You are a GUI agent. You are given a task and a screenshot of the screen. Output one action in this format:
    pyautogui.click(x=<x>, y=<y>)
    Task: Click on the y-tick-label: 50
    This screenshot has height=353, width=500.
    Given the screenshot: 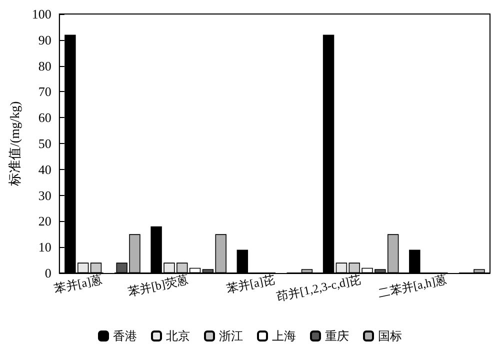 What is the action you would take?
    pyautogui.click(x=45, y=143)
    